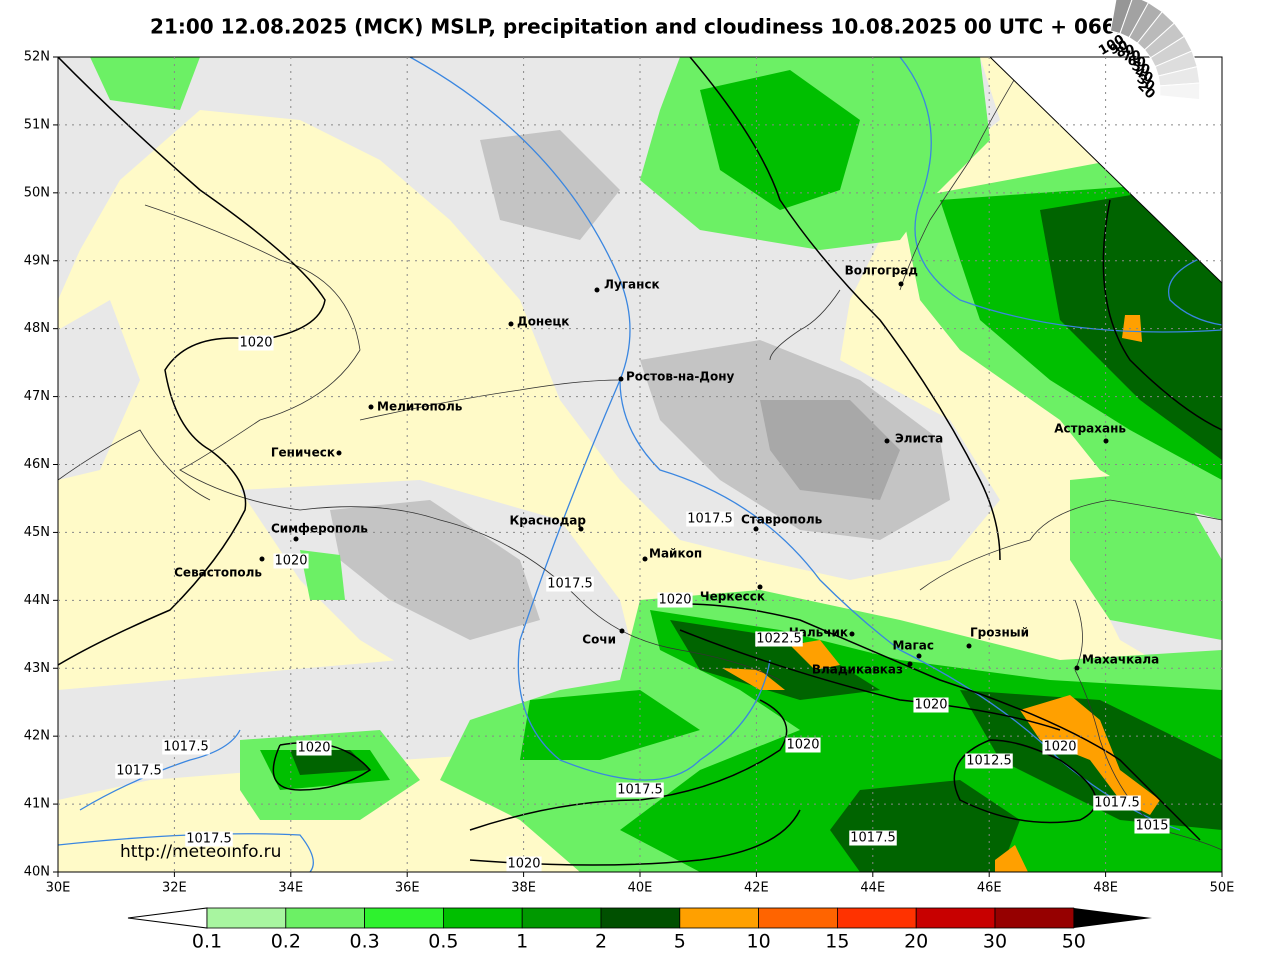 This screenshot has width=1281, height=963. Describe the element at coordinates (547, 521) in the screenshot. I see `city-label: Краснодар` at that location.